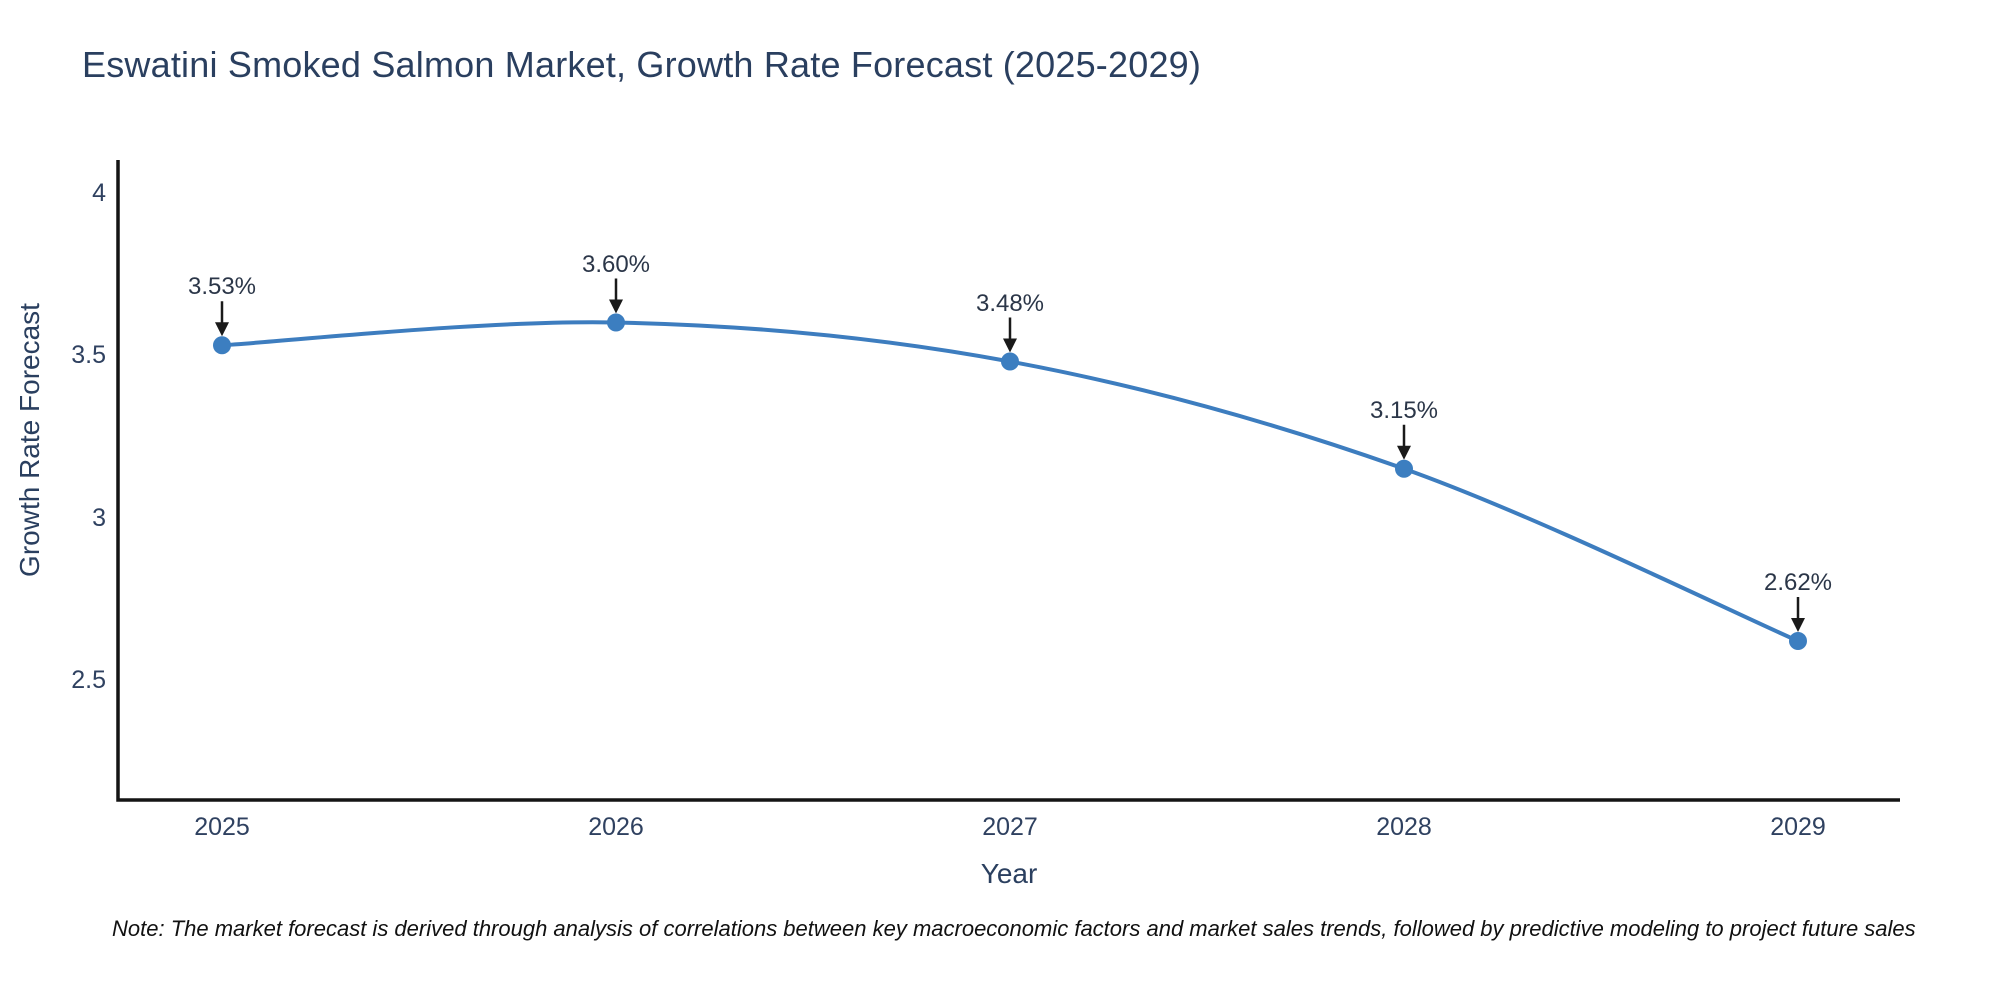 Image resolution: width=2000 pixels, height=1000 pixels. I want to click on x-tick-label: 2029, so click(1798, 827).